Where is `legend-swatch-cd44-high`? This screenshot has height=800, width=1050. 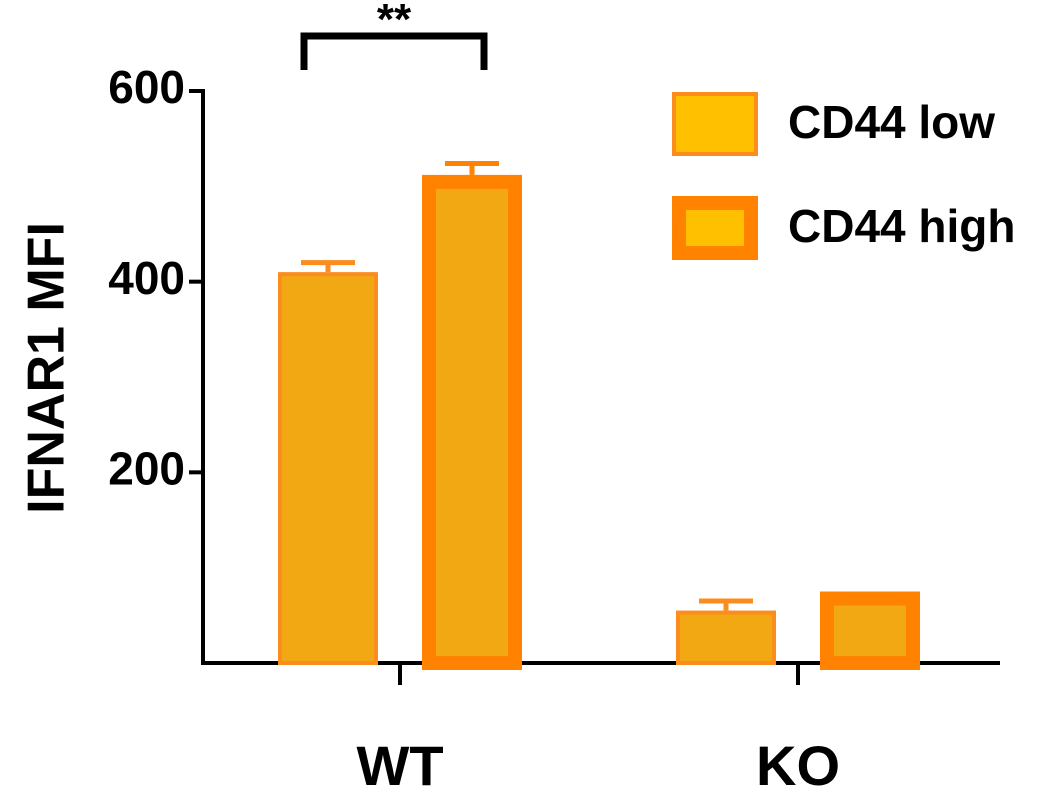
legend-swatch-cd44-high is located at coordinates (715, 228).